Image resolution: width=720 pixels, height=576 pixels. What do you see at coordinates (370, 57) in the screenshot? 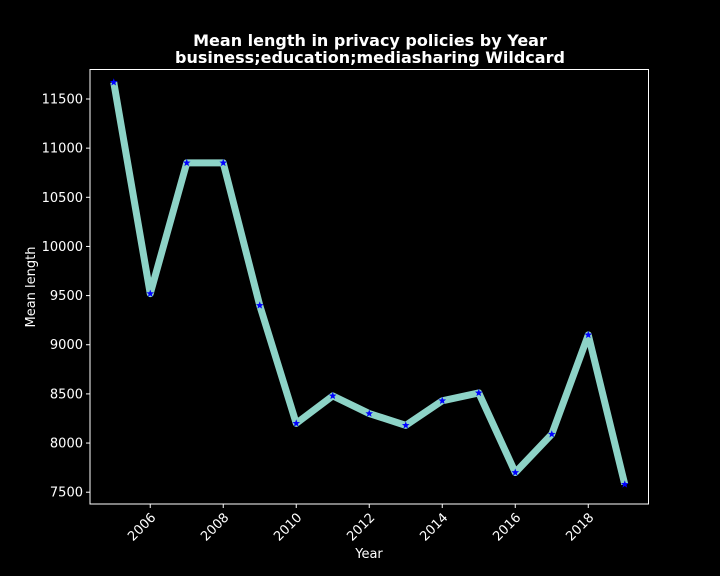
I see `chart-subtitle: business;education;mediasharing Wildcard` at bounding box center [370, 57].